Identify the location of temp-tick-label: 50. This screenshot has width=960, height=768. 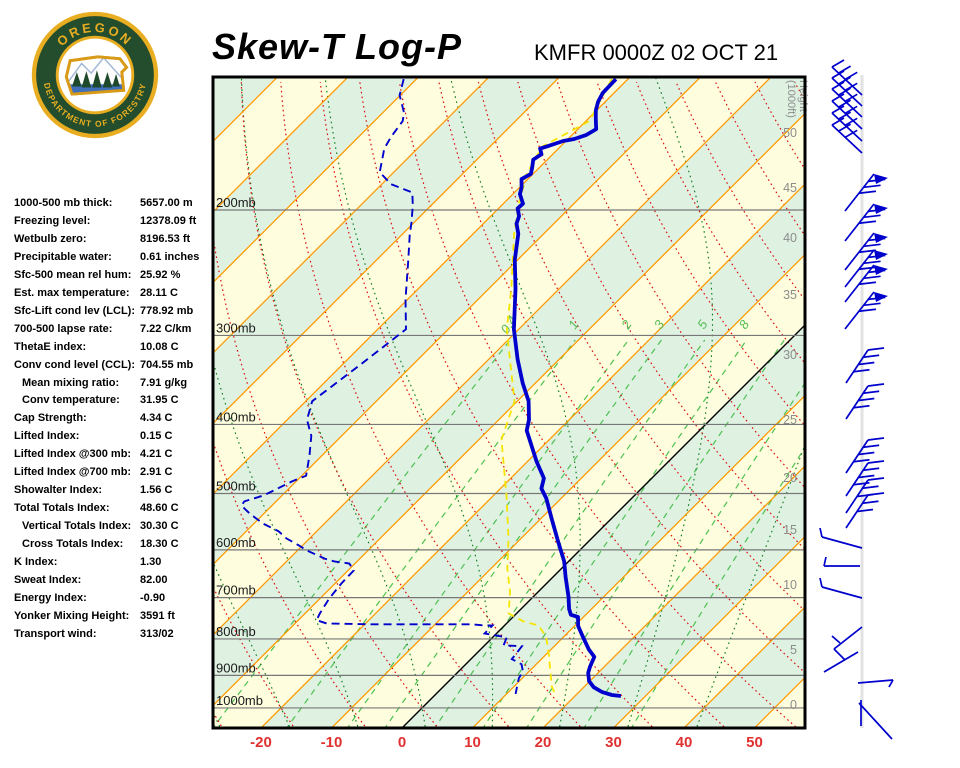
(754, 742).